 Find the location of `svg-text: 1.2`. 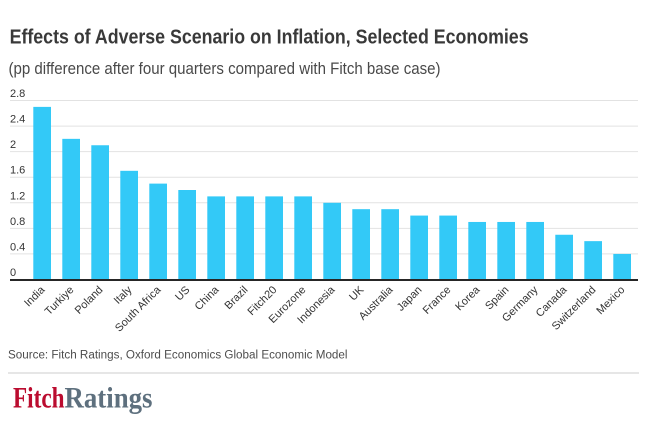

svg-text: 1.2 is located at coordinates (17, 196).